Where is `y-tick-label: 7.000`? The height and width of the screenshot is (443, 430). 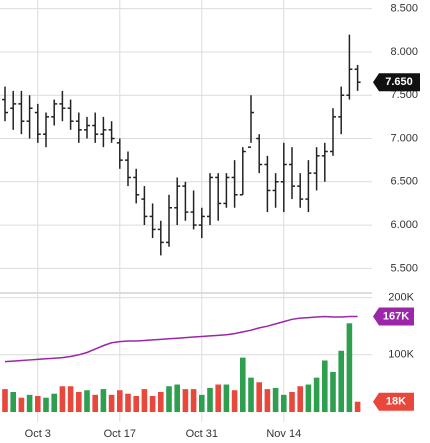
y-tick-label: 7.000 is located at coordinates (404, 138).